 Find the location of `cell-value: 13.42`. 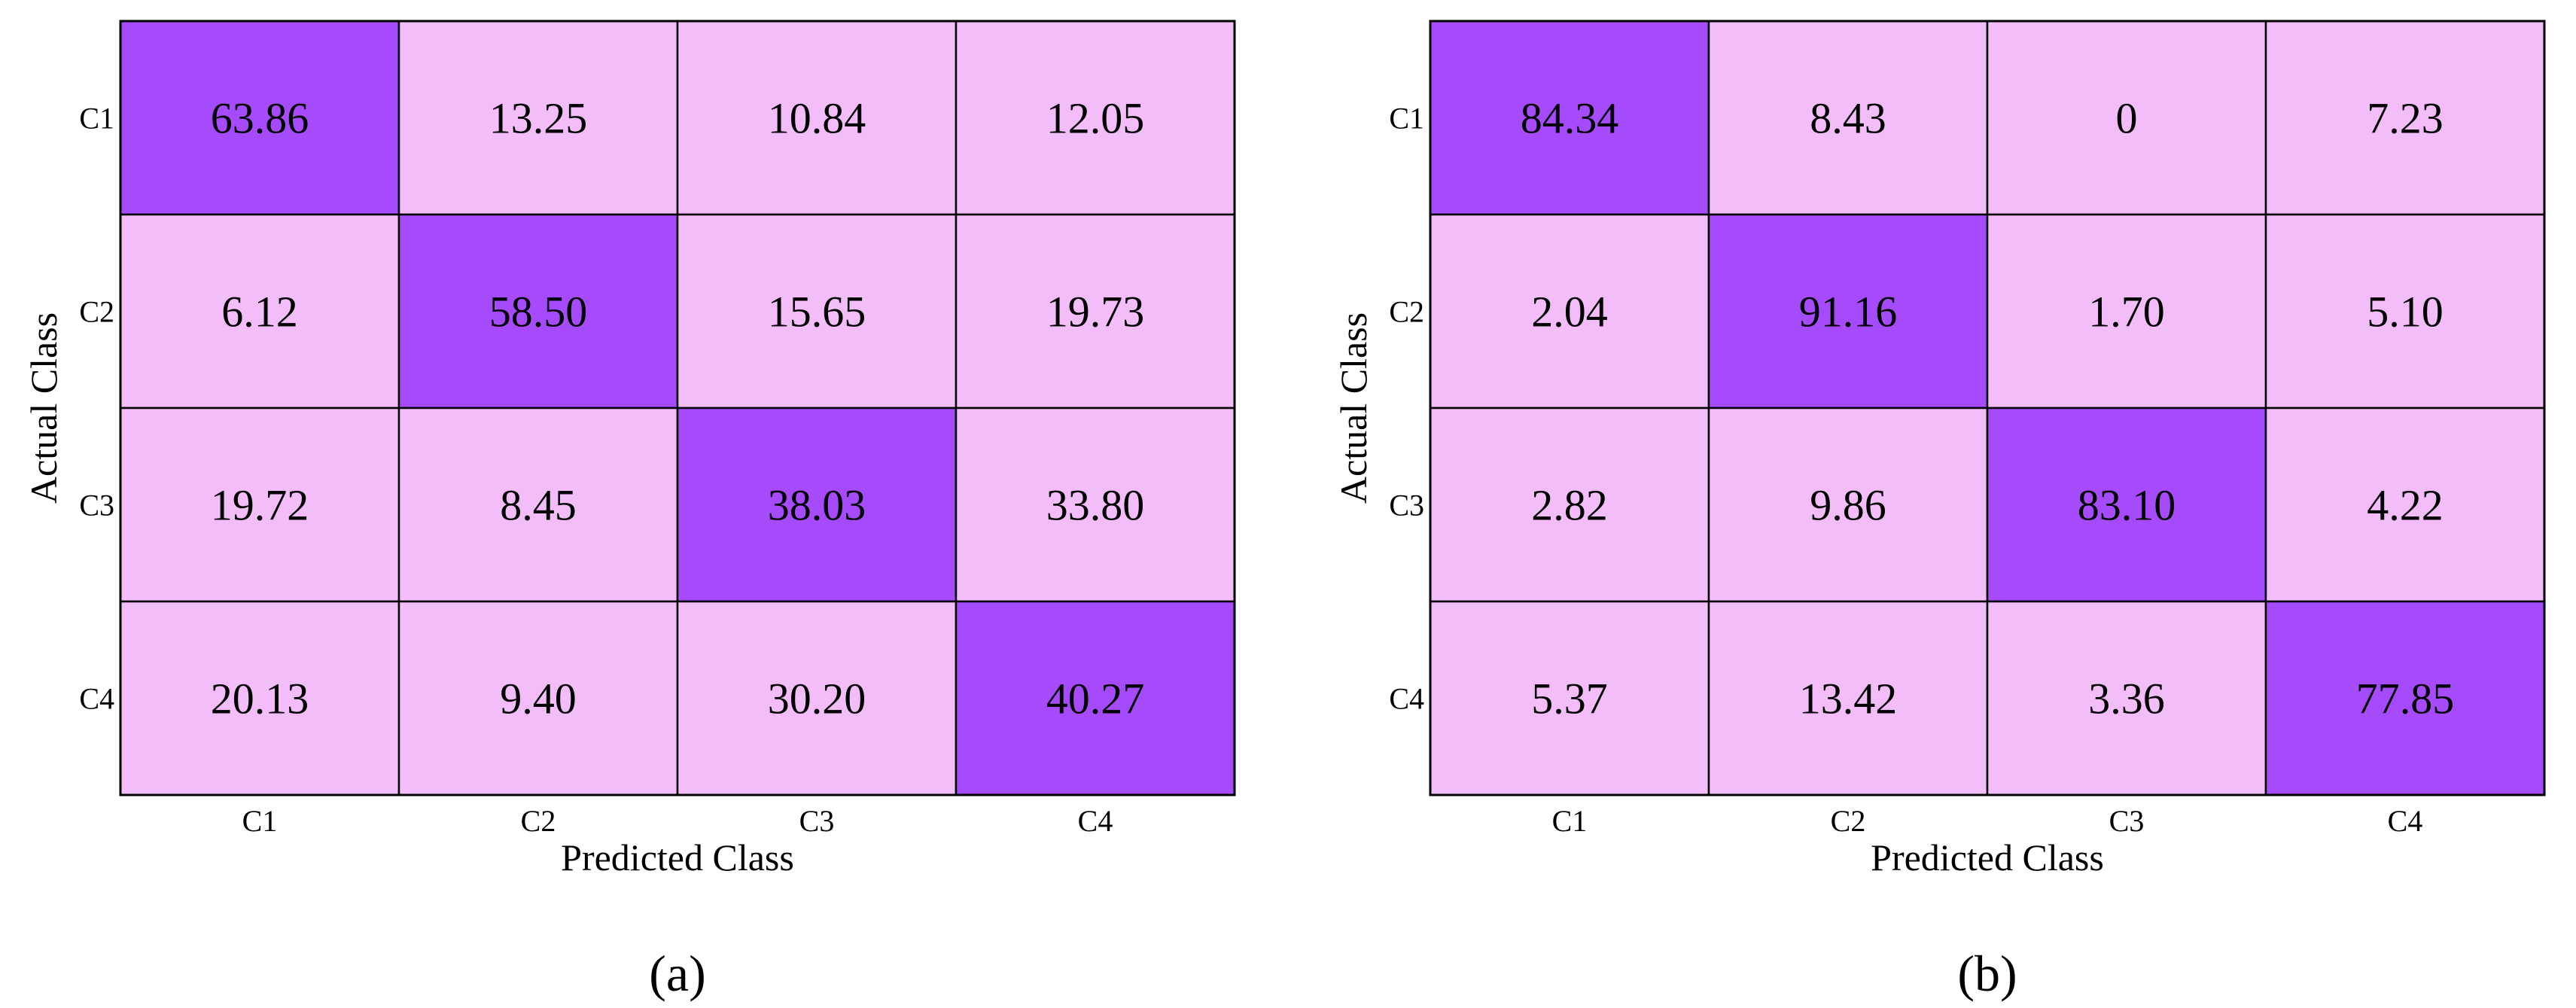

cell-value: 13.42 is located at coordinates (1849, 699).